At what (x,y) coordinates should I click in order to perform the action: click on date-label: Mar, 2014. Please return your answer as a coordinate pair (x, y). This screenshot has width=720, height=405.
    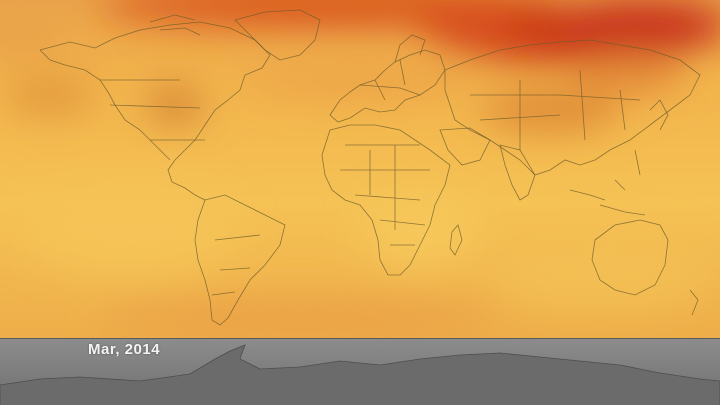
    Looking at the image, I should click on (124, 349).